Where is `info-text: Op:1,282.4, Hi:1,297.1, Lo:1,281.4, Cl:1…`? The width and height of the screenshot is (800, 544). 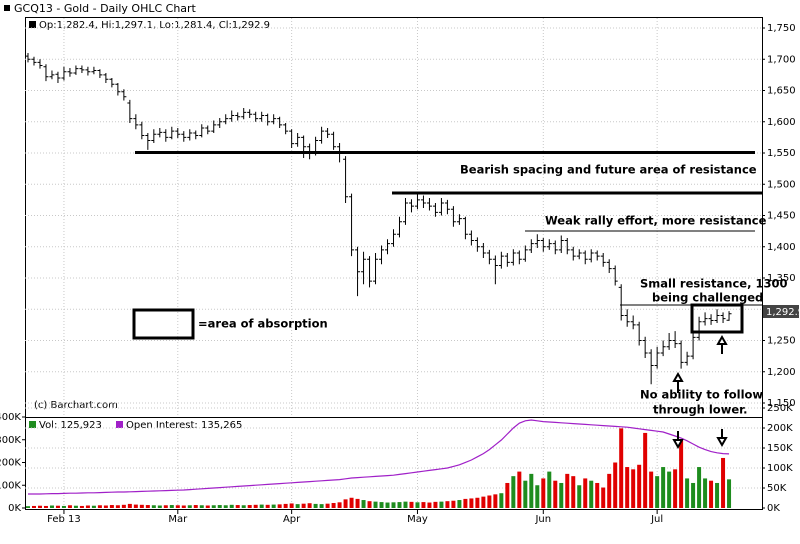 info-text: Op:1,282.4, Hi:1,297.1, Lo:1,281.4, Cl:1… is located at coordinates (154, 25).